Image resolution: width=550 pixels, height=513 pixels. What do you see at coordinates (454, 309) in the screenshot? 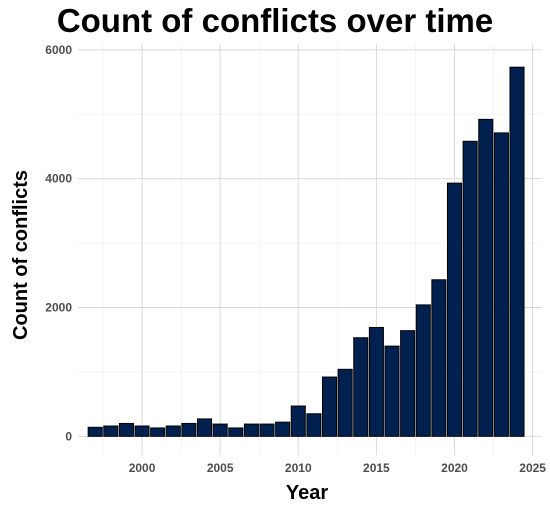
I see `bar-2020` at bounding box center [454, 309].